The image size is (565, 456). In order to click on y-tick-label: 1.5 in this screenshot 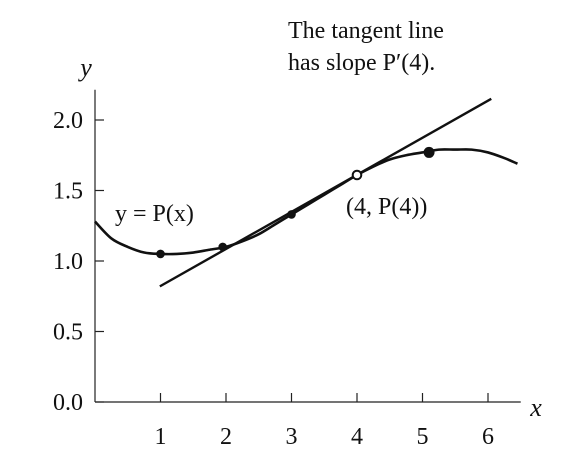, I will do `click(68, 192)`.